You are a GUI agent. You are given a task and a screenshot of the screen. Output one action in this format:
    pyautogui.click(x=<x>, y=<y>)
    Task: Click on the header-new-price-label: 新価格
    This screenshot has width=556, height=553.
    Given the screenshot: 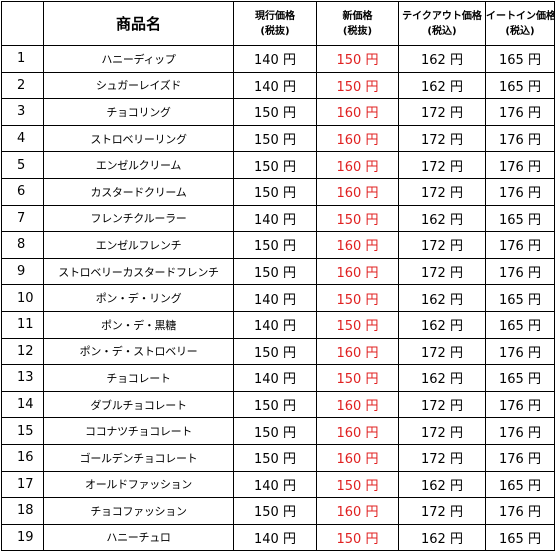 What is the action you would take?
    pyautogui.click(x=357, y=16)
    